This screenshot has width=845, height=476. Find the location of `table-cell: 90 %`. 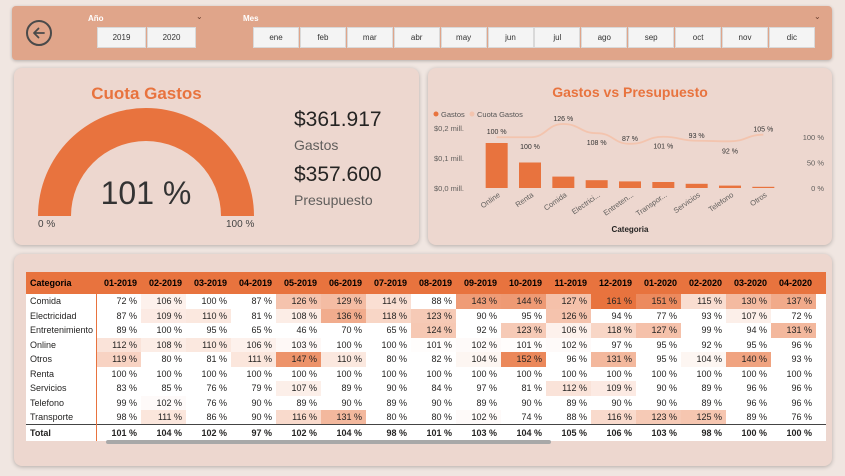

table-cell: 90 % is located at coordinates (478, 315).